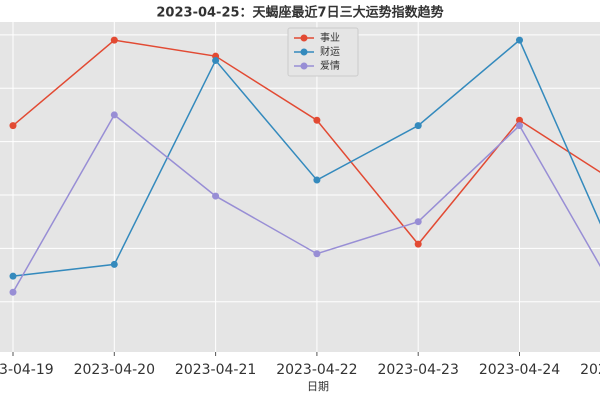  What do you see at coordinates (215, 370) in the screenshot?
I see `x-tick-label: 2023-04-21` at bounding box center [215, 370].